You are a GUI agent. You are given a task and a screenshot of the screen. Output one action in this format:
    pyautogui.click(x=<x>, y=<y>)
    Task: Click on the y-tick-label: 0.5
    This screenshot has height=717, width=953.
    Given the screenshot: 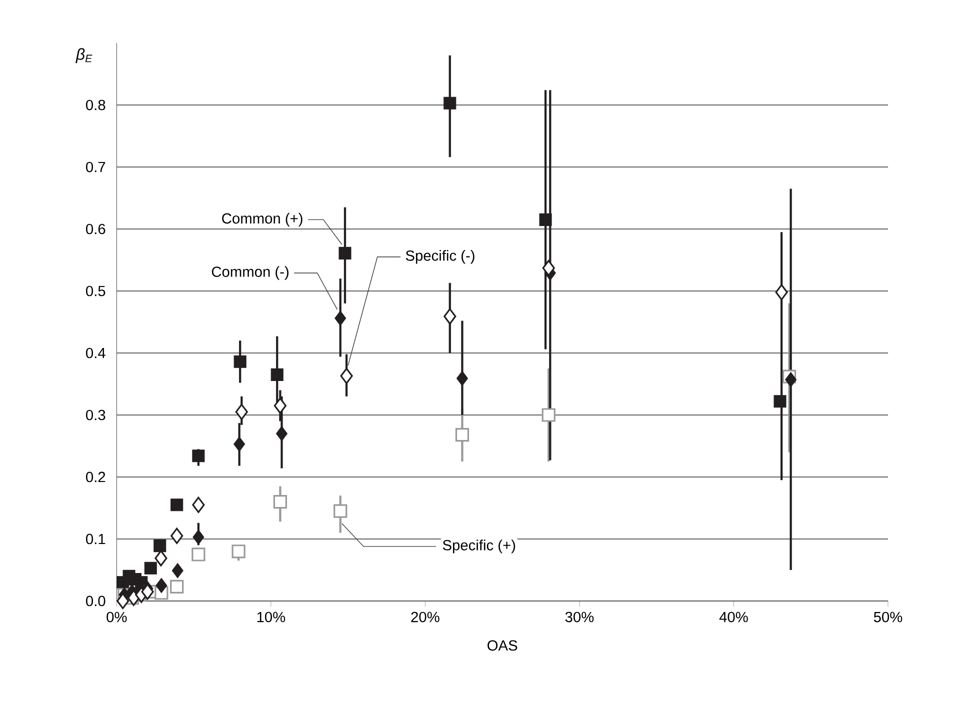 What is the action you would take?
    pyautogui.click(x=96, y=291)
    